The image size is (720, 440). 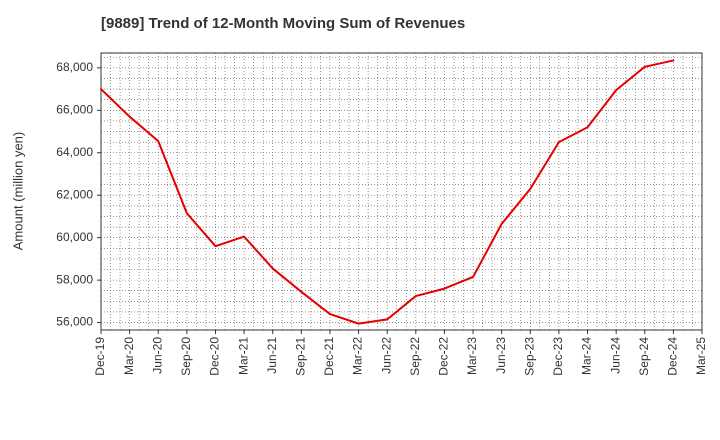 What do you see at coordinates (129, 356) in the screenshot?
I see `x-tick-label: Mar-20` at bounding box center [129, 356].